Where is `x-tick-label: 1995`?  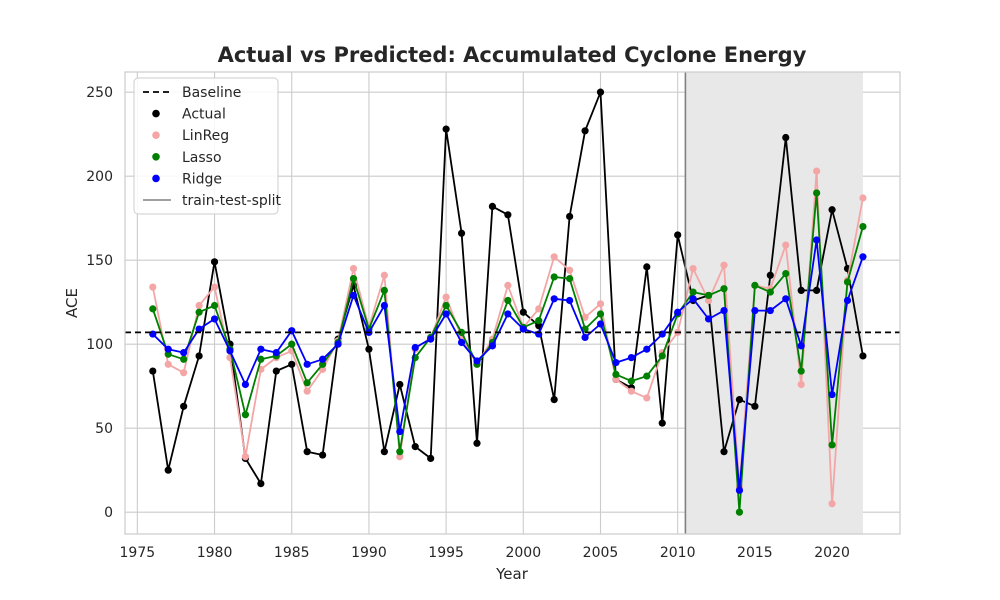 x-tick-label: 1995 is located at coordinates (446, 553).